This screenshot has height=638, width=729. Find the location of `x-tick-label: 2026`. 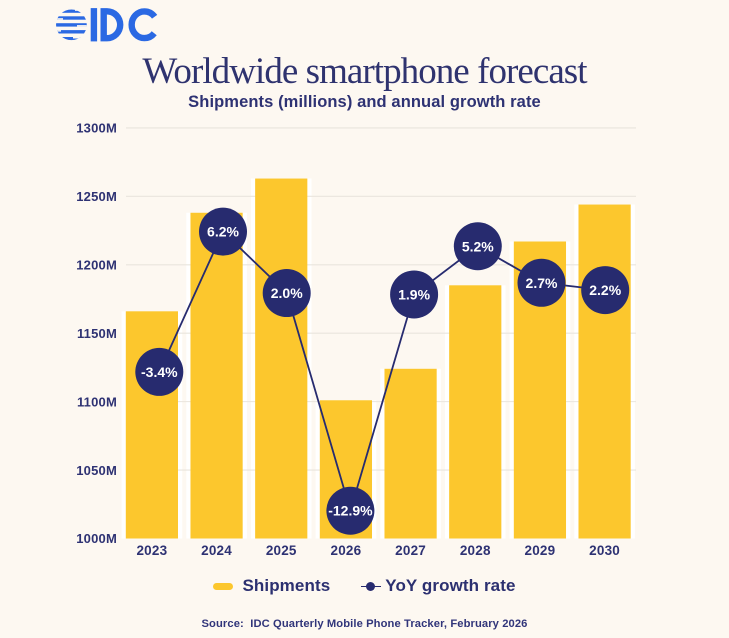

x-tick-label: 2026 is located at coordinates (345, 550).